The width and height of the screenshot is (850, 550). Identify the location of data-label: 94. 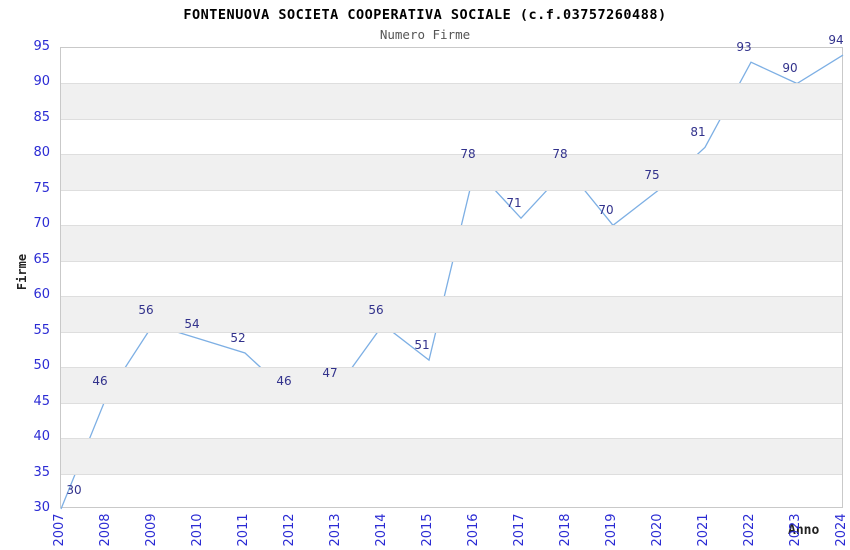
(836, 40).